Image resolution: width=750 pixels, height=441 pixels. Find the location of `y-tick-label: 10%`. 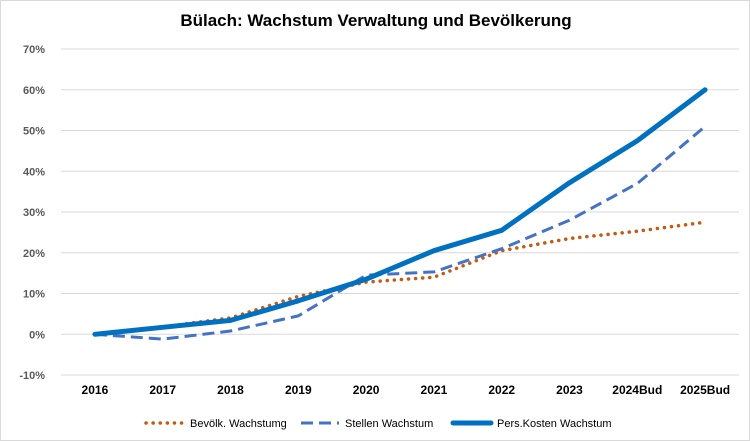

y-tick-label: 10% is located at coordinates (34, 295).